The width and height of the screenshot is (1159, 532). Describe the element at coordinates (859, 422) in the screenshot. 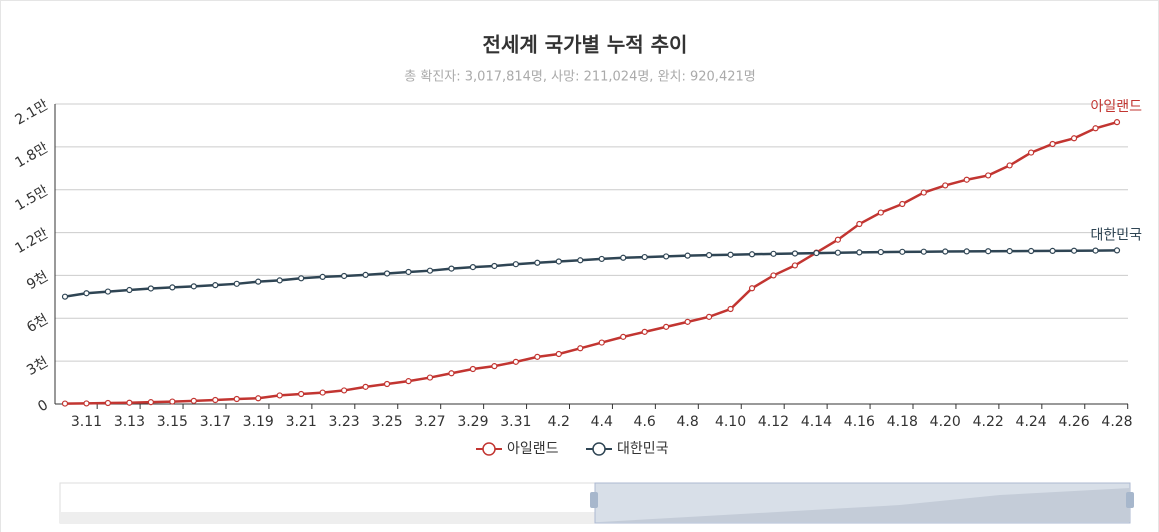

I see `x-tick-label: 4.16` at that location.